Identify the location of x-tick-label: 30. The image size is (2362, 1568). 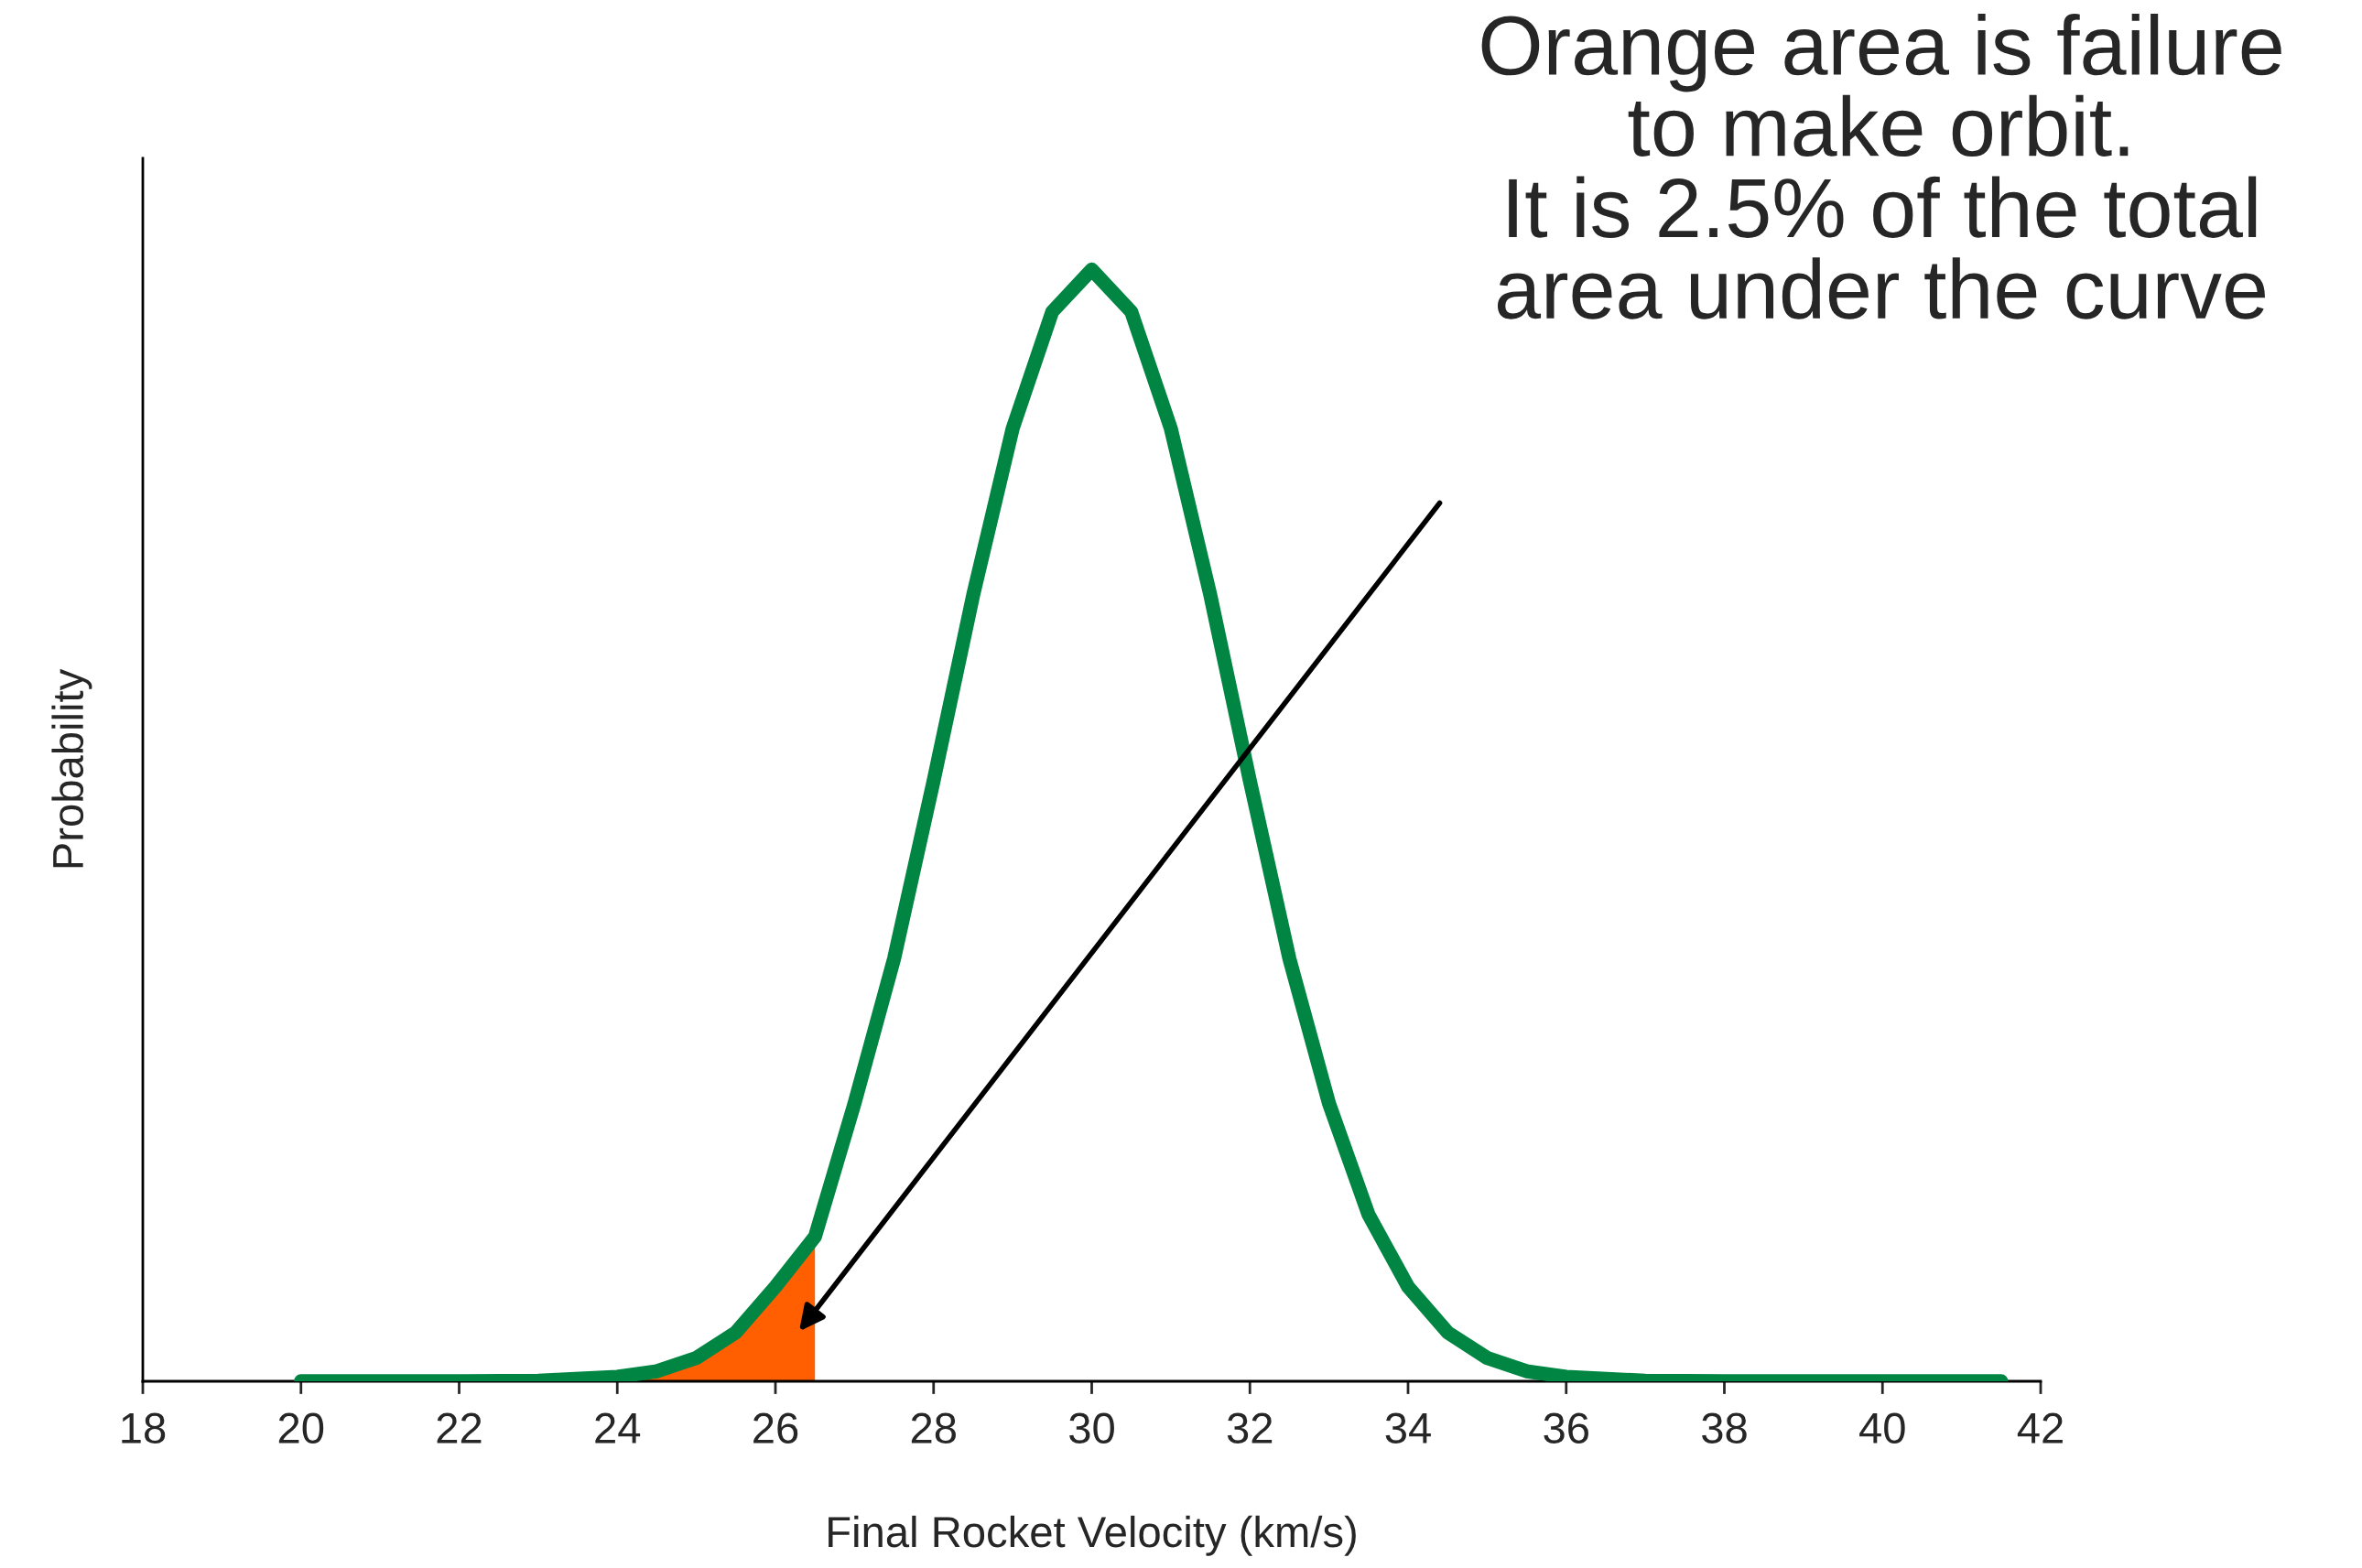
(1092, 1428).